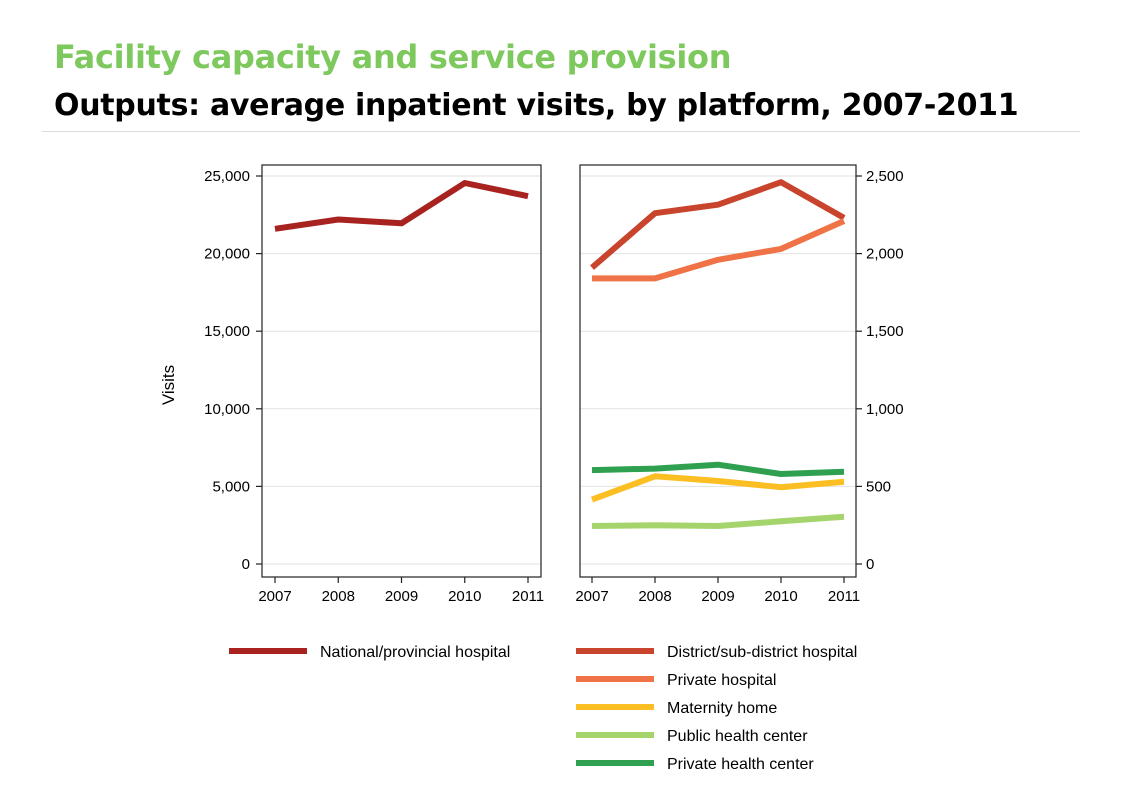  Describe the element at coordinates (401, 206) in the screenshot. I see `series-line-national-provincial-hospital` at that location.